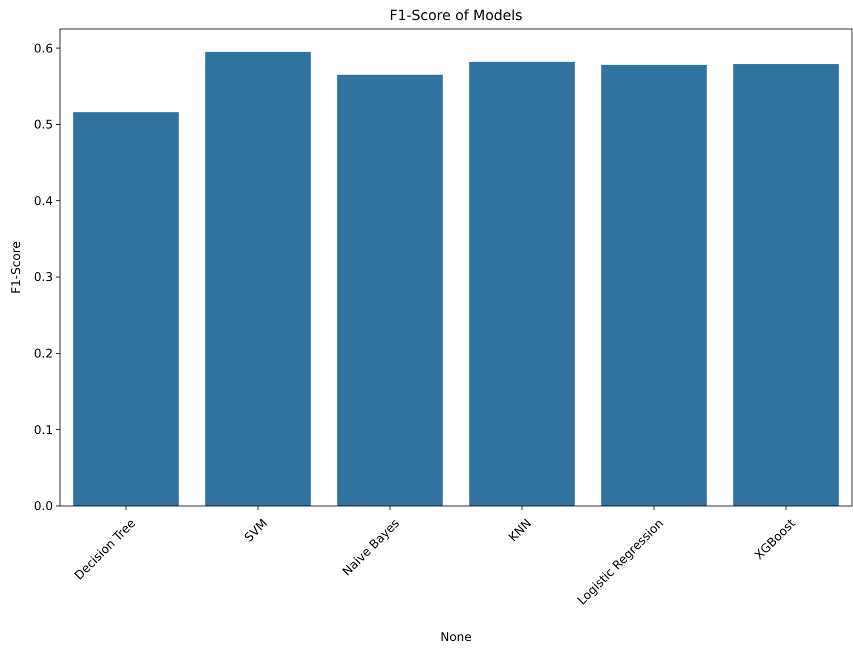 This screenshot has width=853, height=651. What do you see at coordinates (456, 16) in the screenshot?
I see `chart-title: F1-Score of Models` at bounding box center [456, 16].